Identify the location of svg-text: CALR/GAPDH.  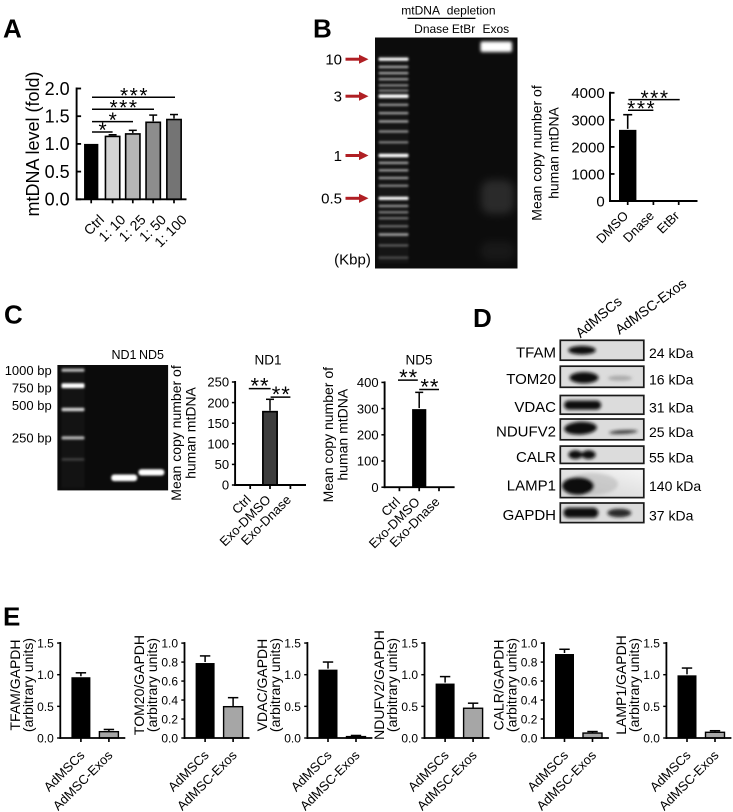
(499, 684).